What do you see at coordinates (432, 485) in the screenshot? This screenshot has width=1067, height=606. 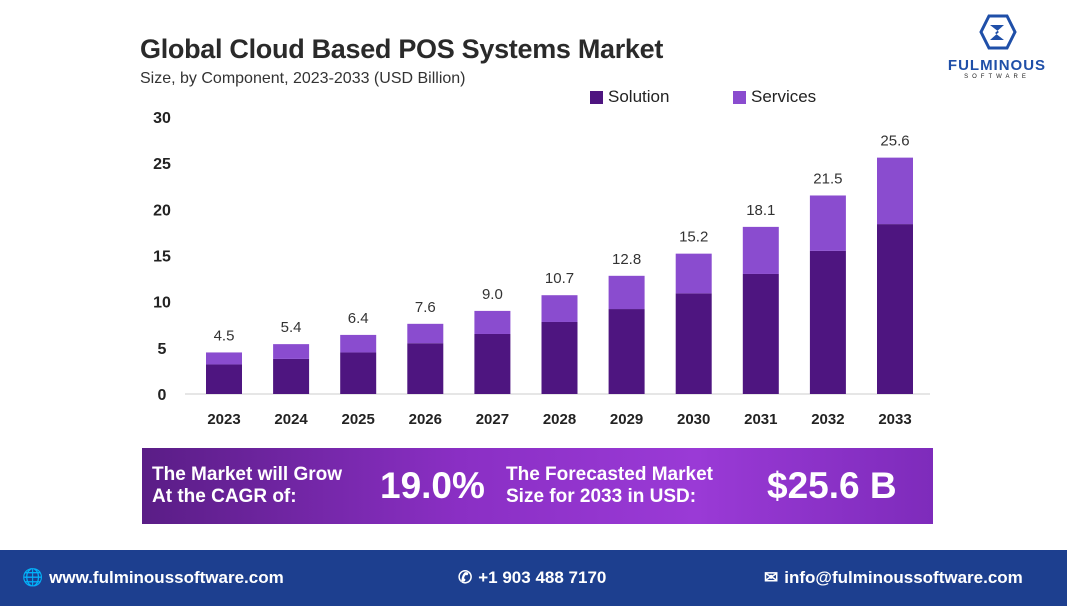 I see `cagr-value: 19.0%` at bounding box center [432, 485].